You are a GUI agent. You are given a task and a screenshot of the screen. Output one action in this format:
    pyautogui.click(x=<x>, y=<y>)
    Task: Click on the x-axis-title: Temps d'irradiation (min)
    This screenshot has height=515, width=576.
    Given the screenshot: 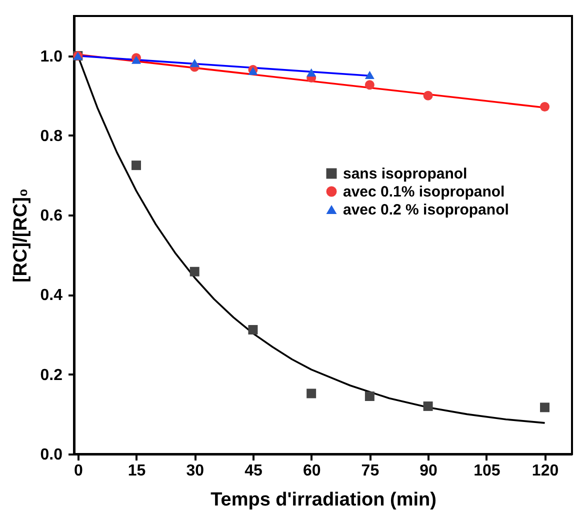 What is the action you would take?
    pyautogui.click(x=323, y=500)
    